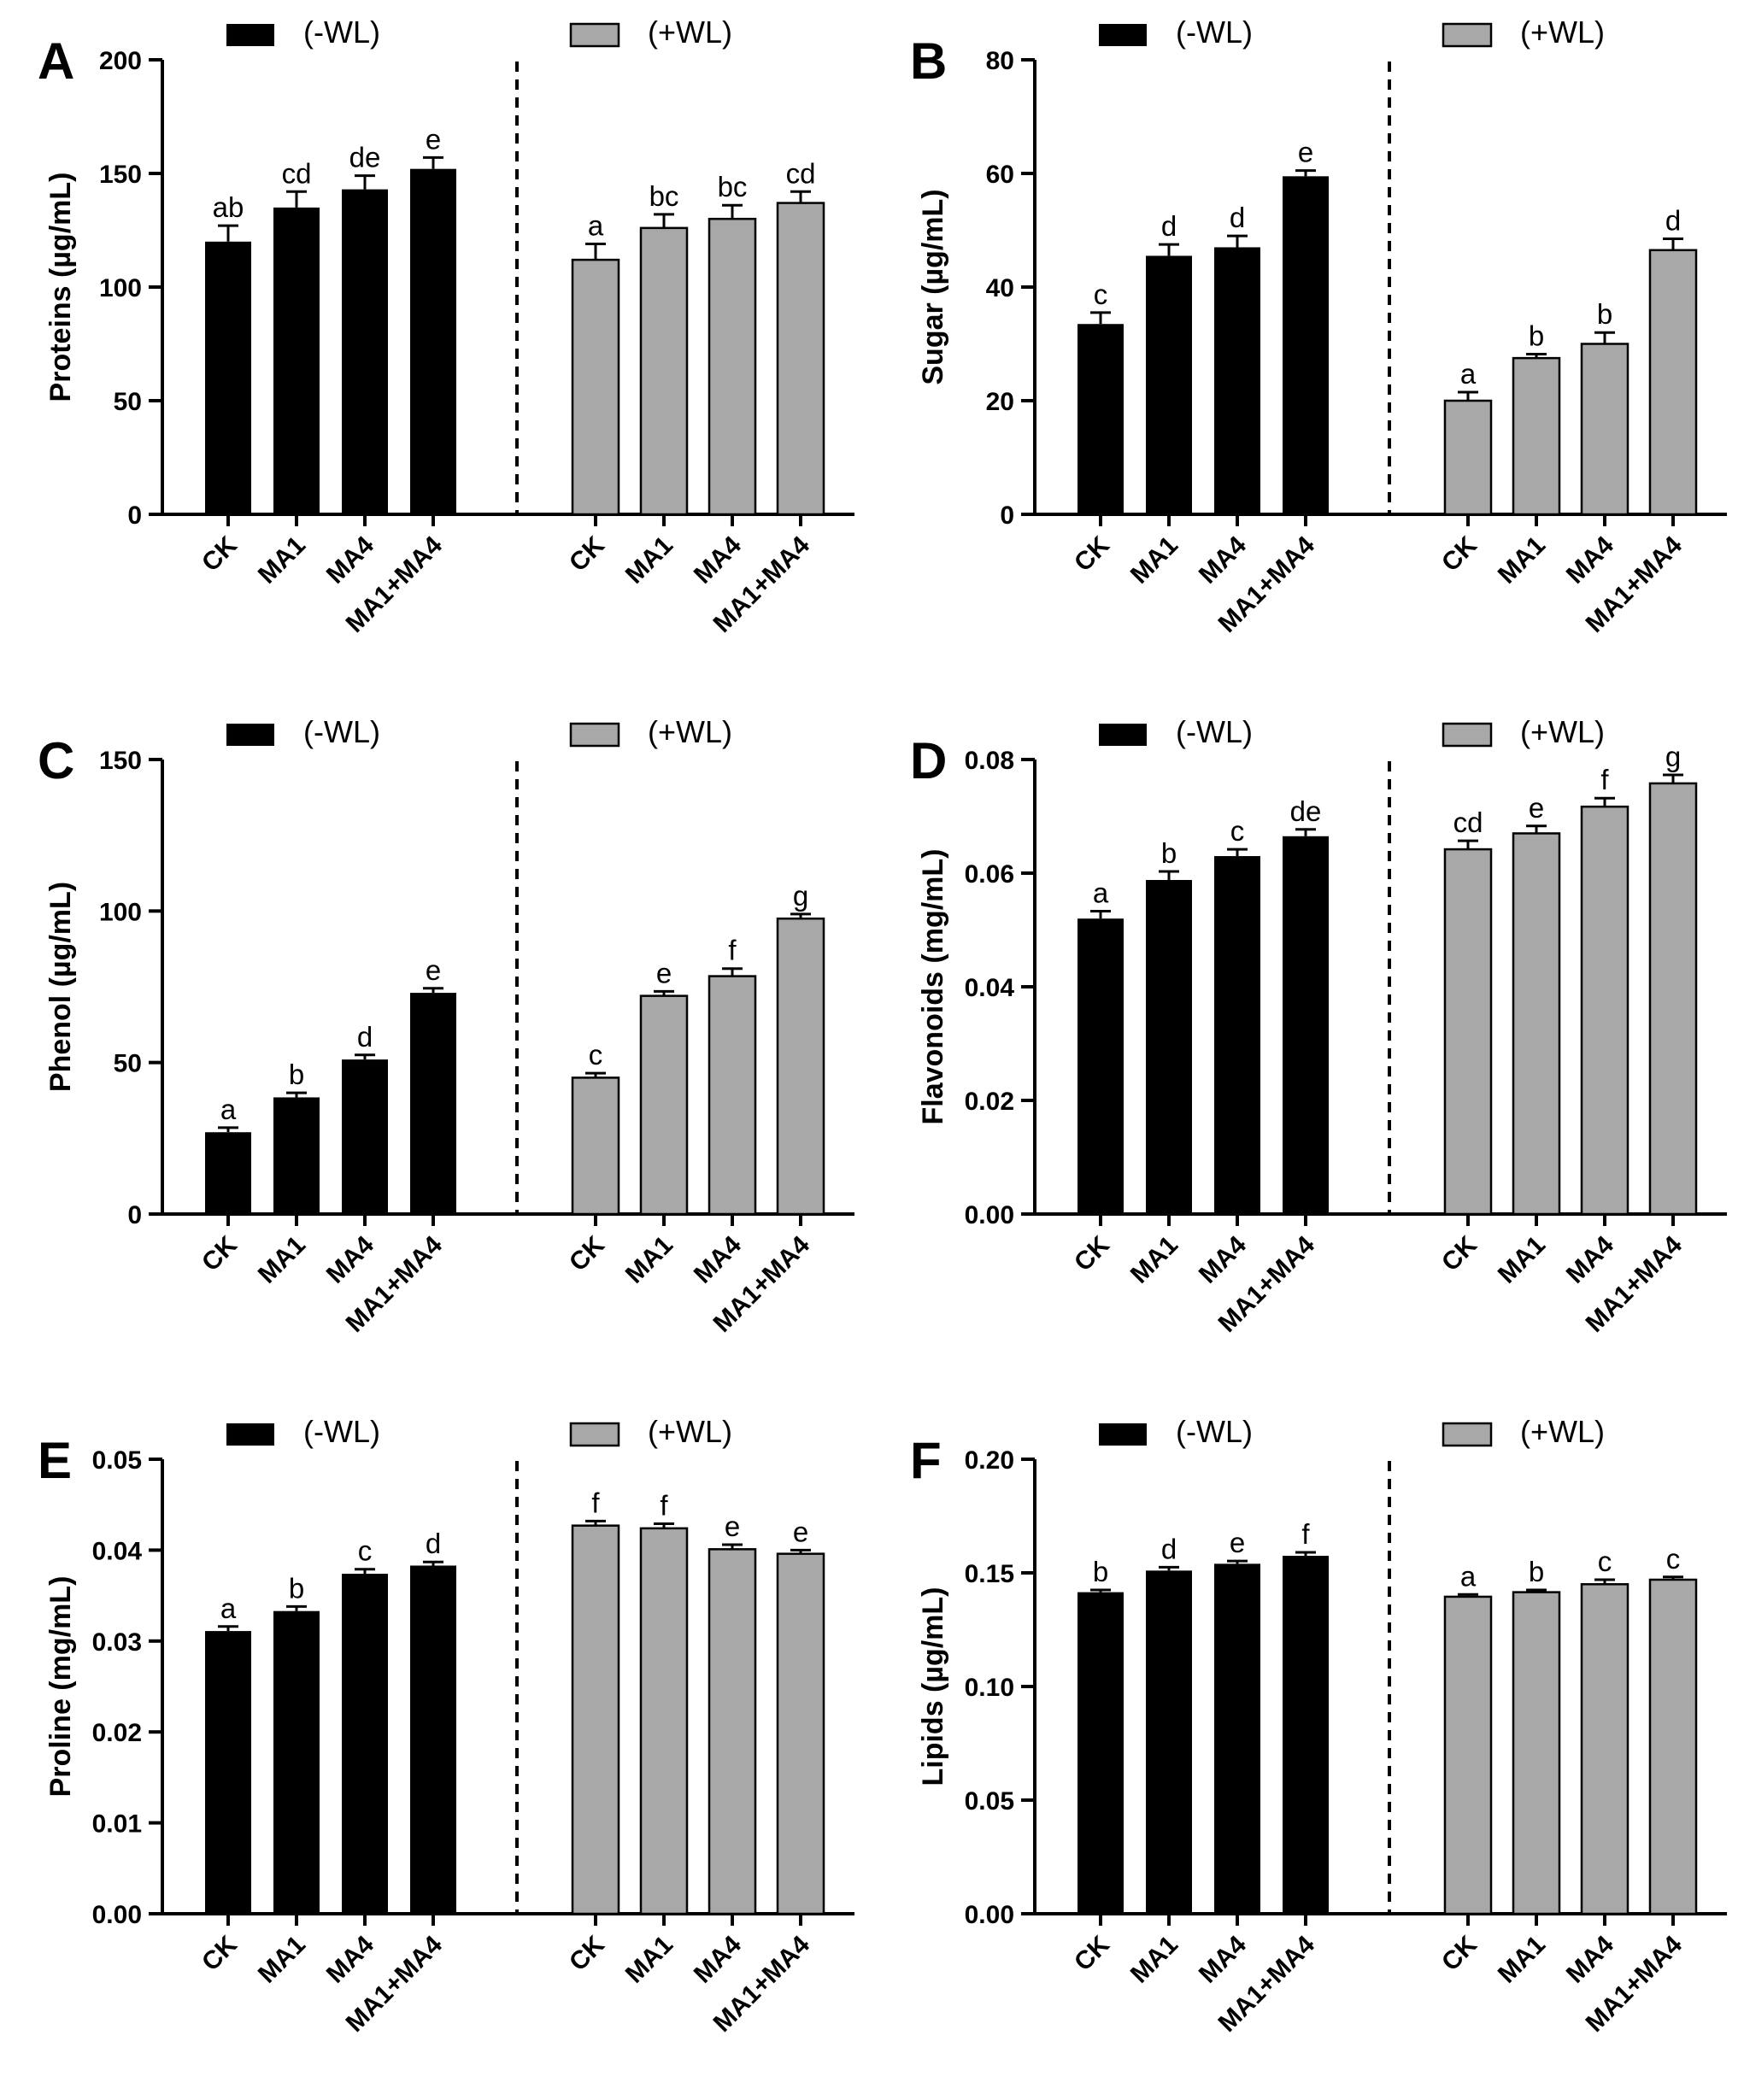 The height and width of the screenshot is (2100, 1744). I want to click on y-axis-title: Sugar (µg/mL), so click(933, 286).